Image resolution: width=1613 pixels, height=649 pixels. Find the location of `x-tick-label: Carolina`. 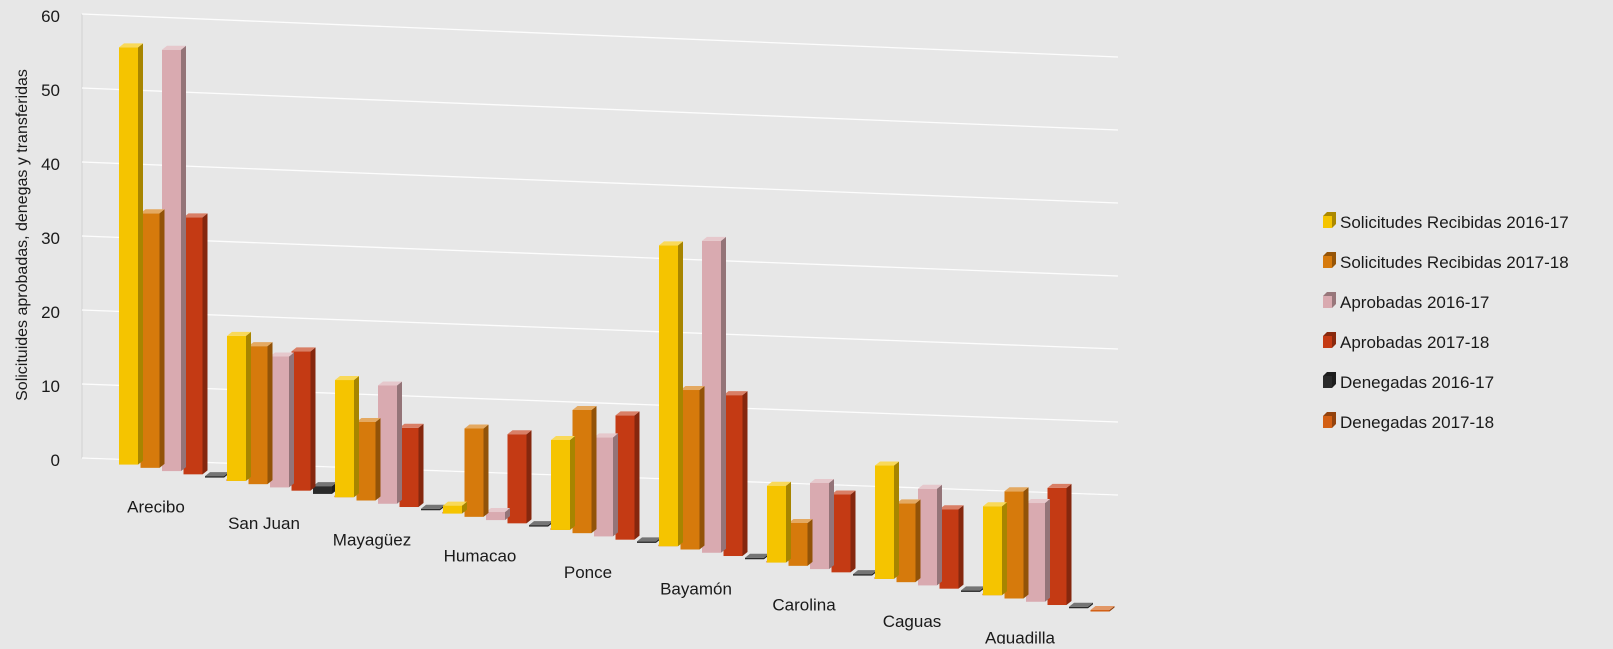

x-tick-label: Carolina is located at coordinates (804, 605).